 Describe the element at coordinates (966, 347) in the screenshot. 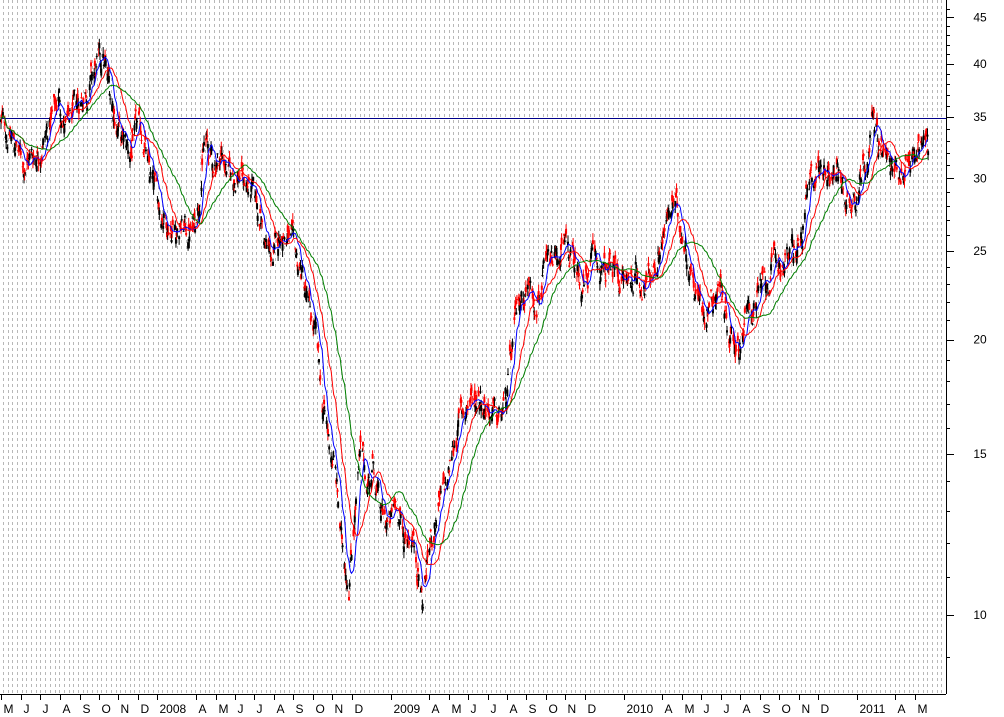

I see `y-axis: 10 15 20 25 30 35 40 45` at that location.